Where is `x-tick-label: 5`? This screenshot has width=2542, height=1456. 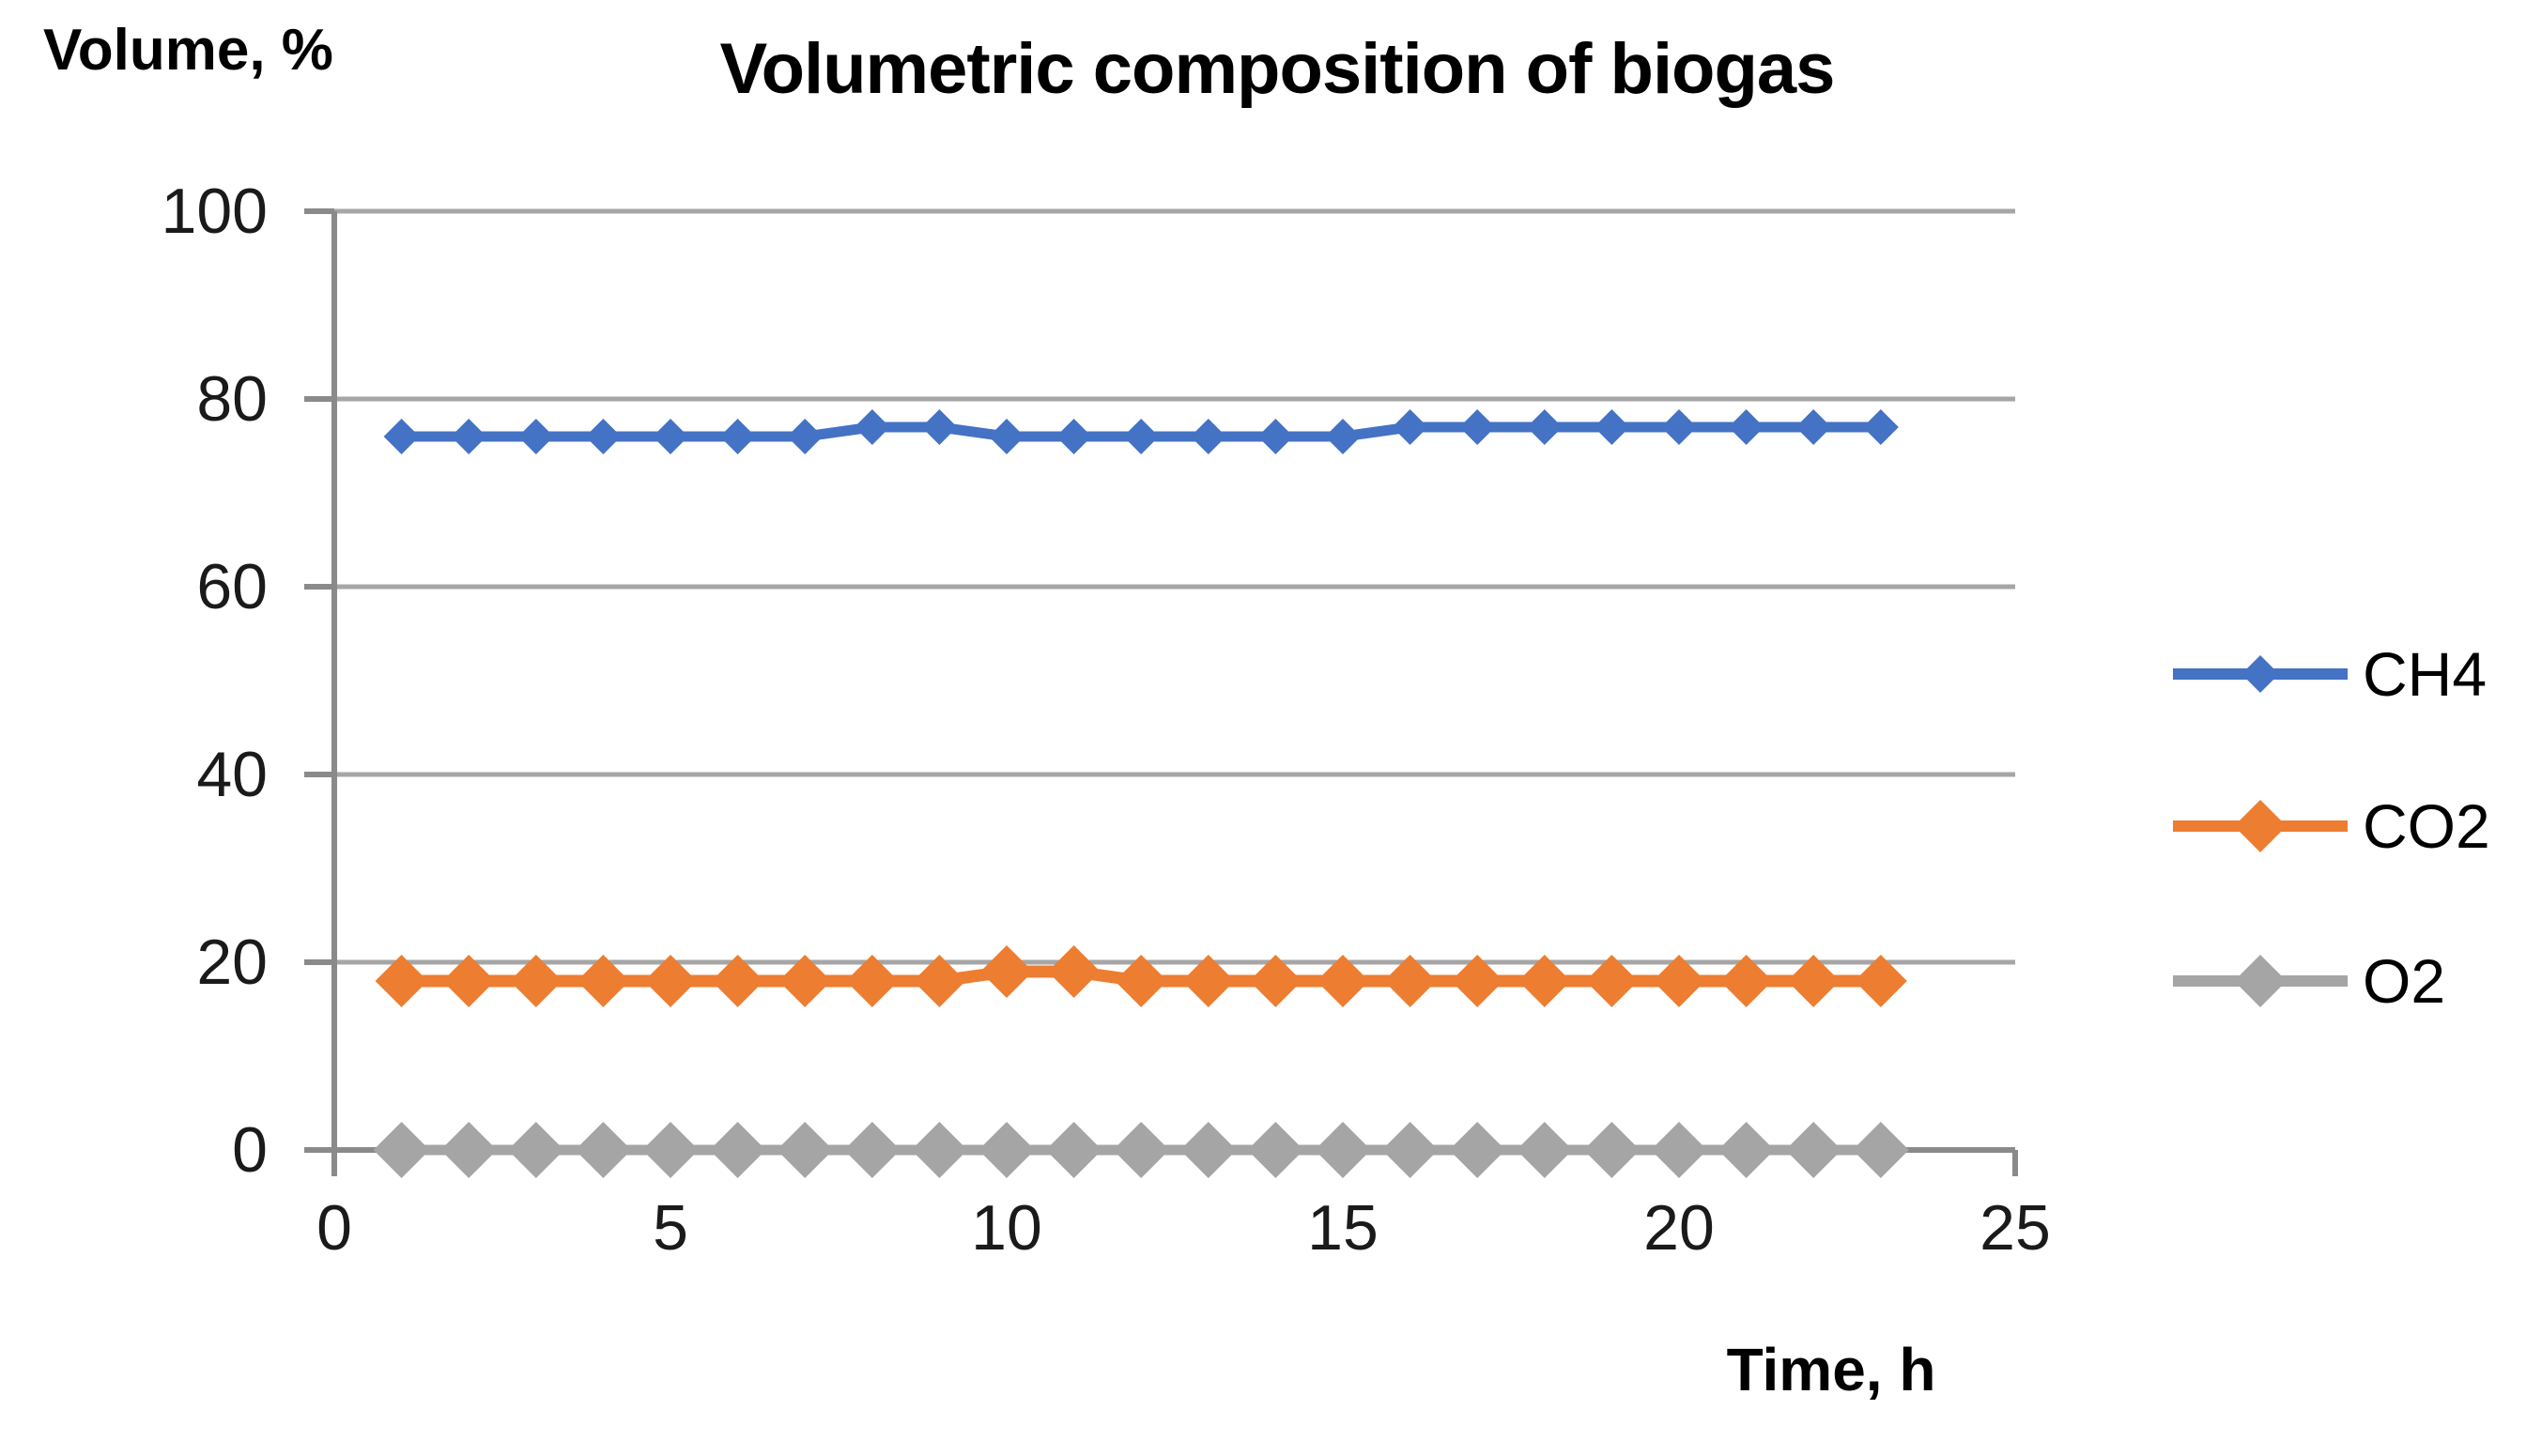 x-tick-label: 5 is located at coordinates (670, 1228).